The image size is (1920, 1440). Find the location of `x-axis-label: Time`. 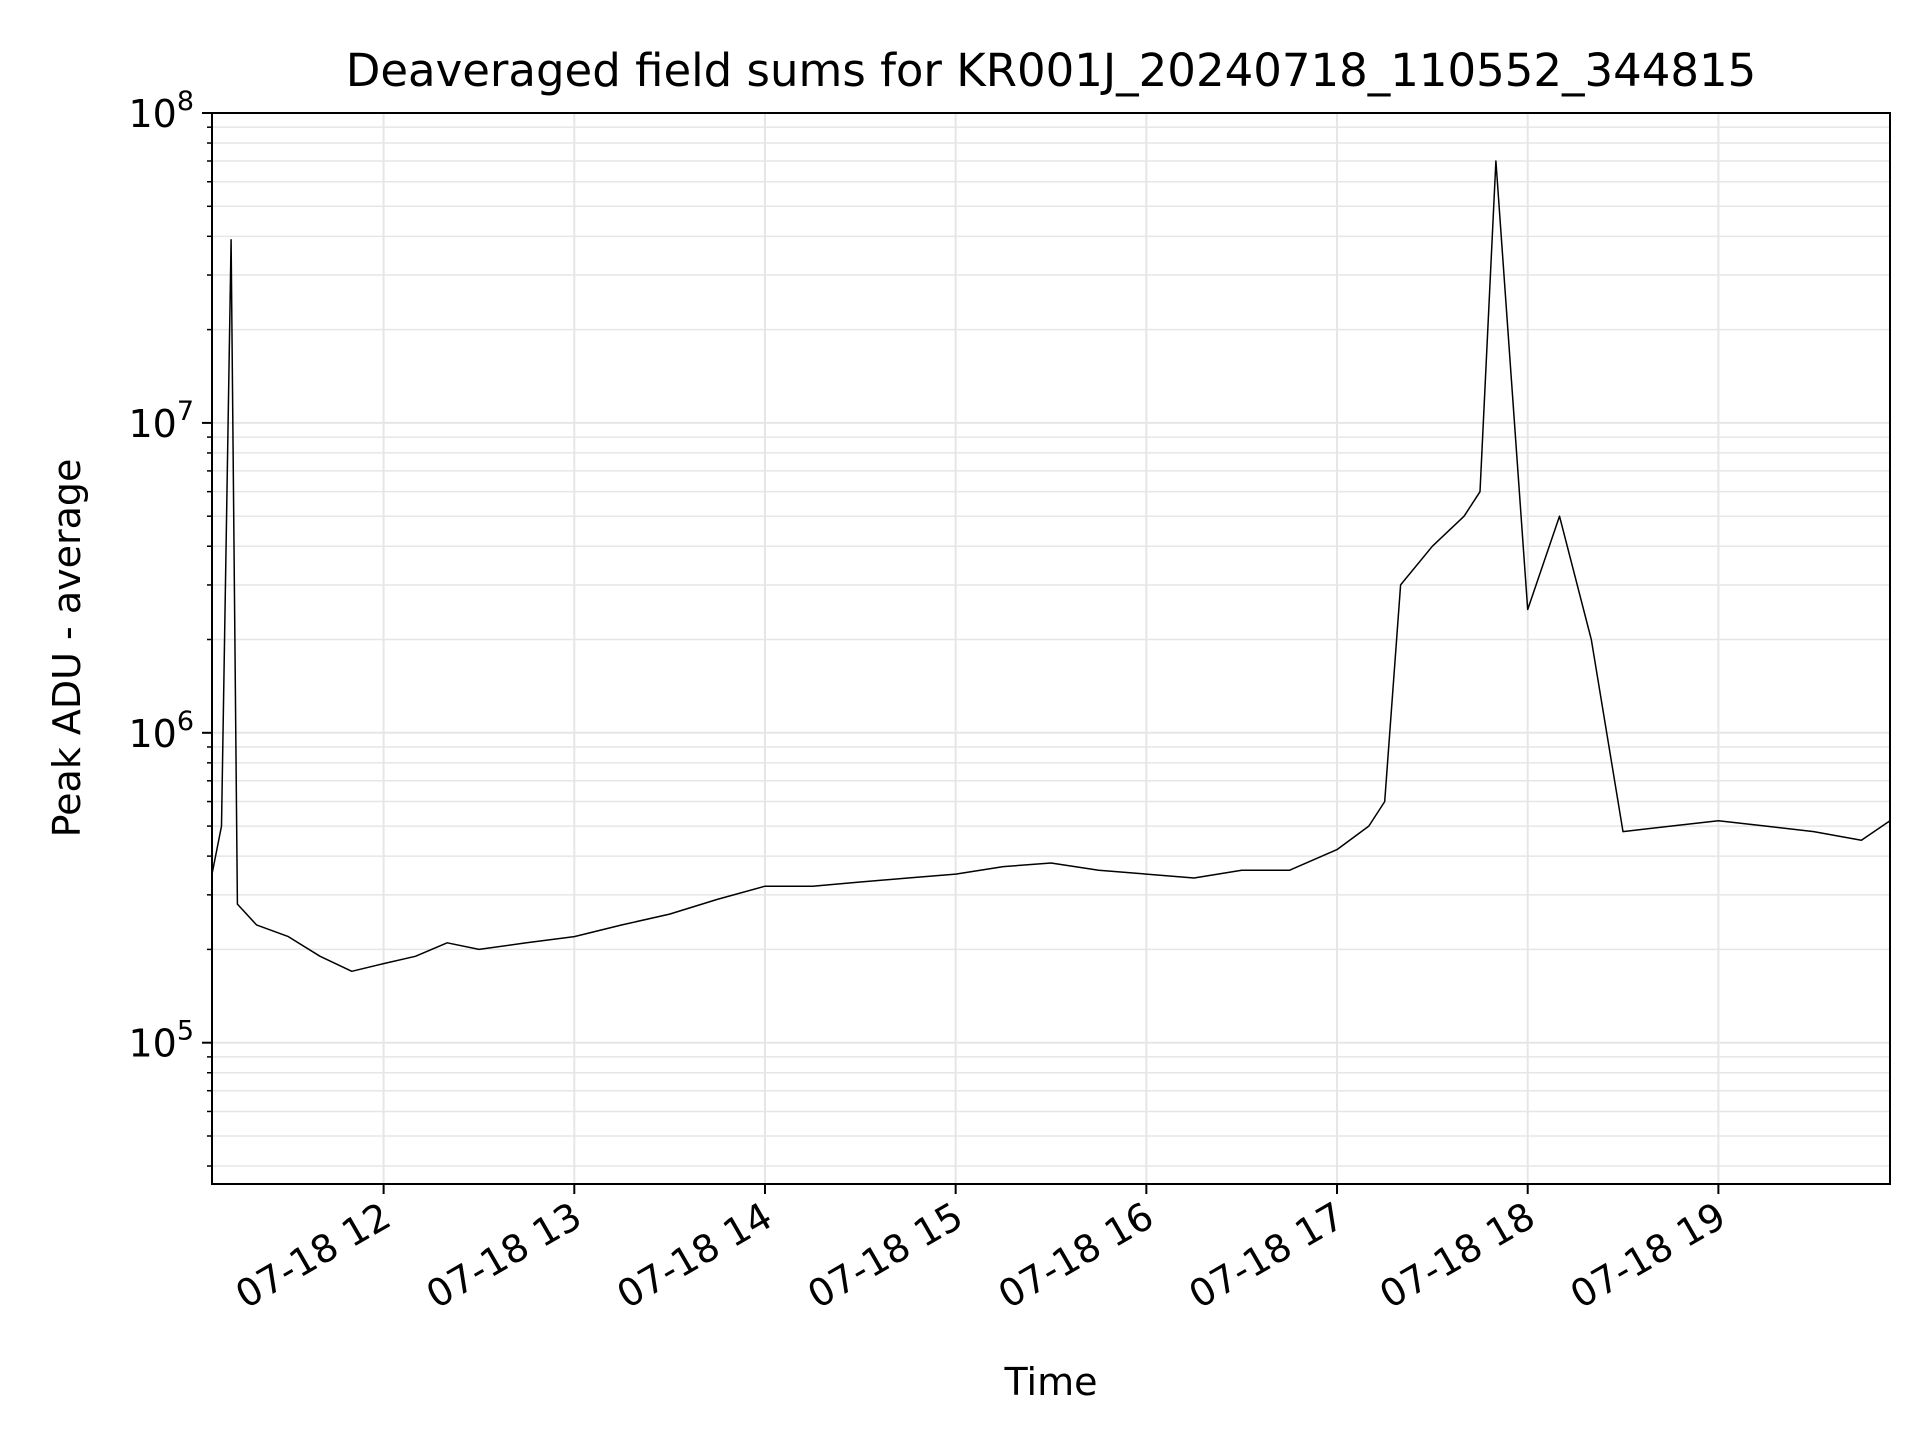

x-axis-label: Time is located at coordinates (1051, 1382).